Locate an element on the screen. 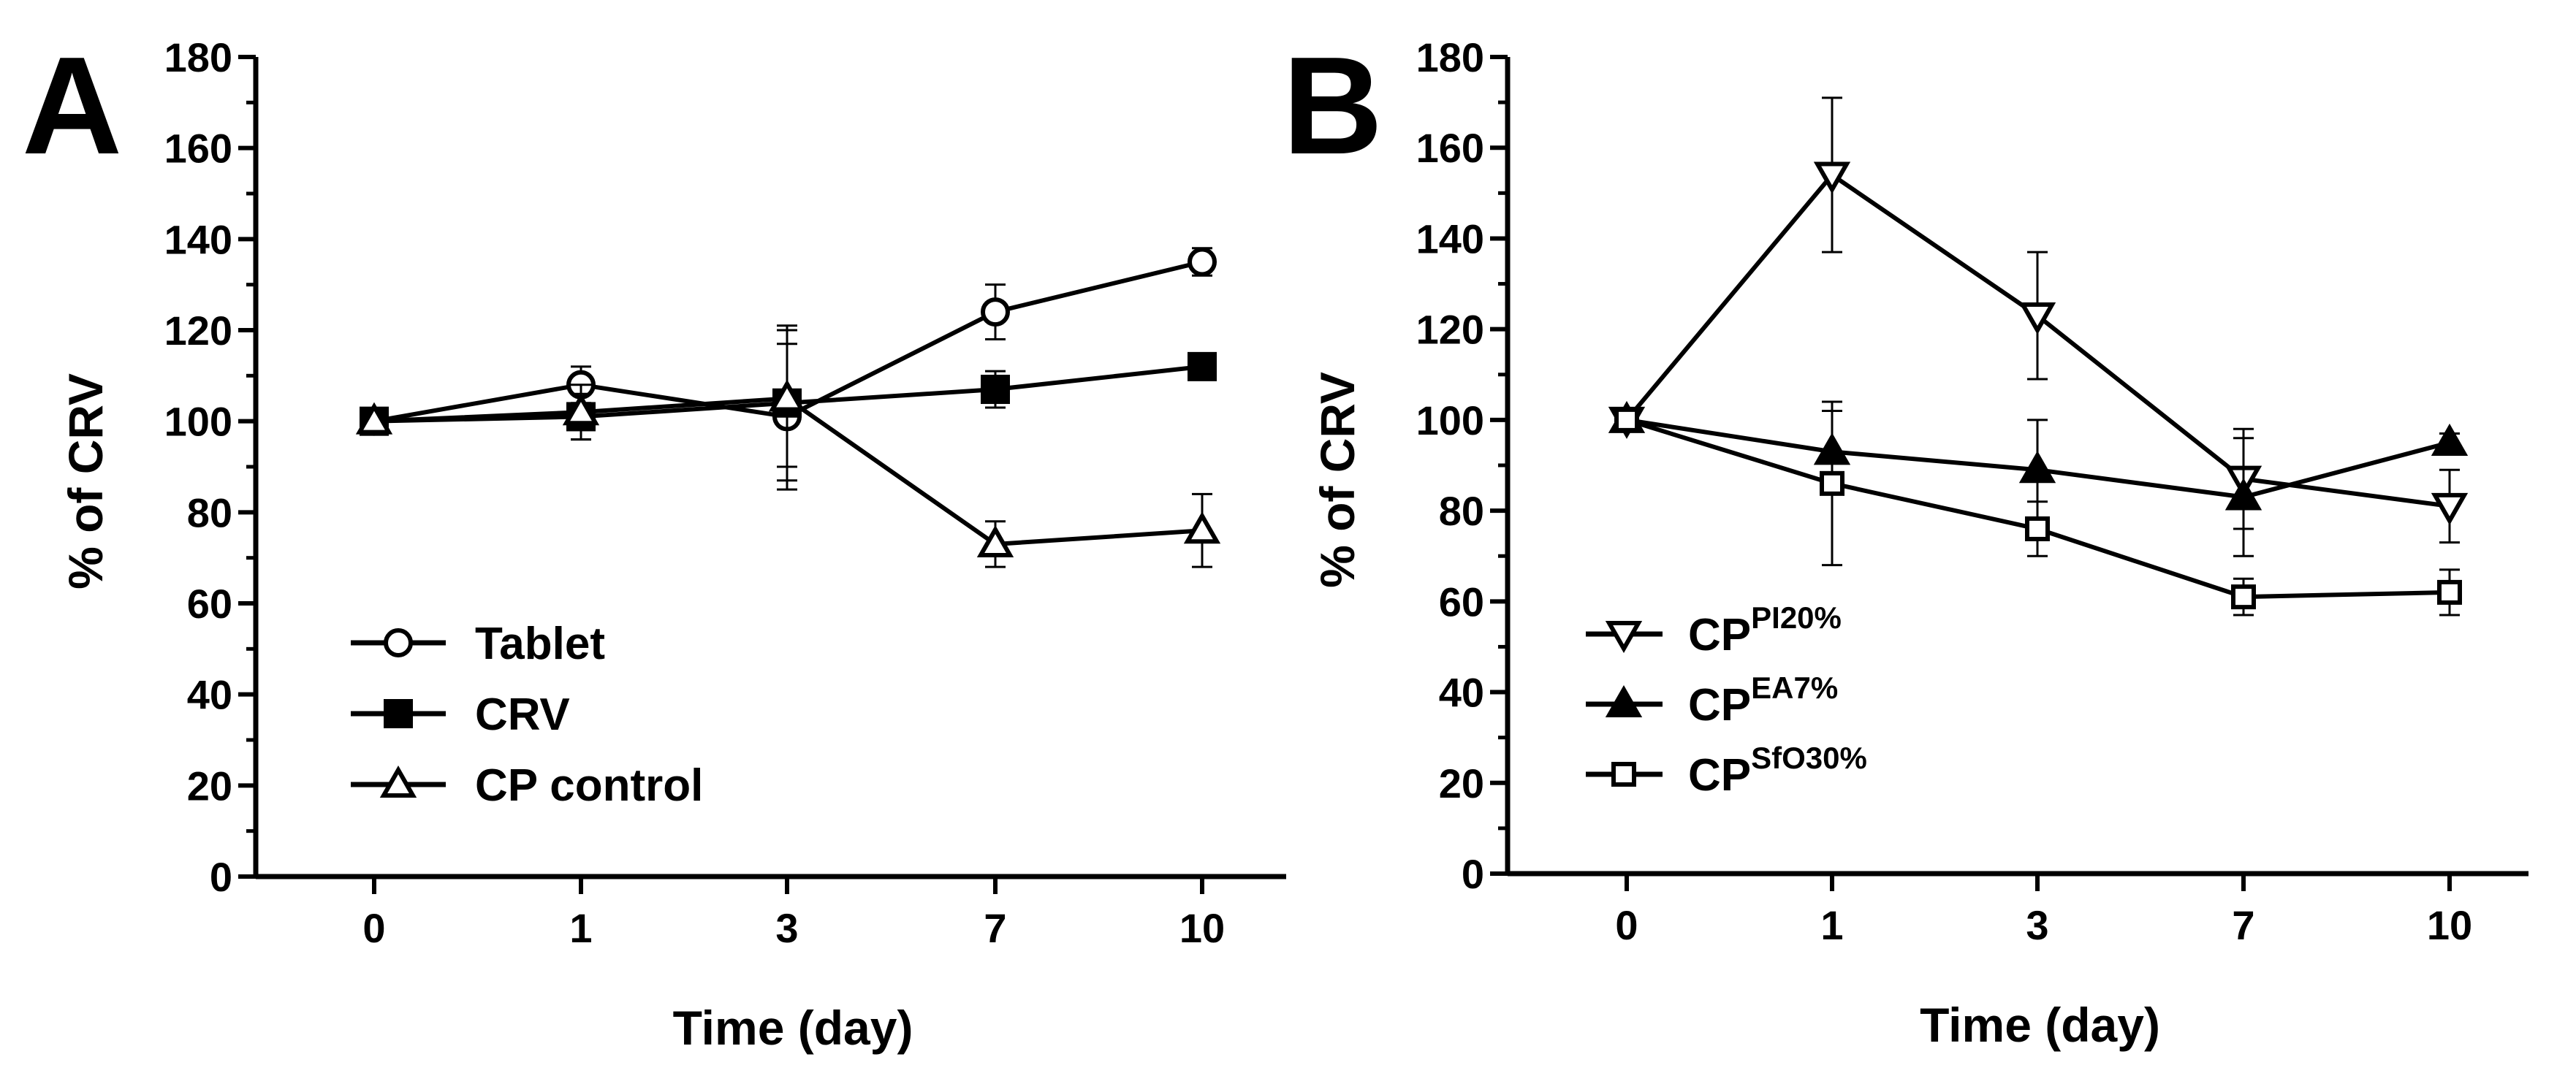 This screenshot has height=1084, width=2576. legend-entry: CPPI20% is located at coordinates (1714, 630).